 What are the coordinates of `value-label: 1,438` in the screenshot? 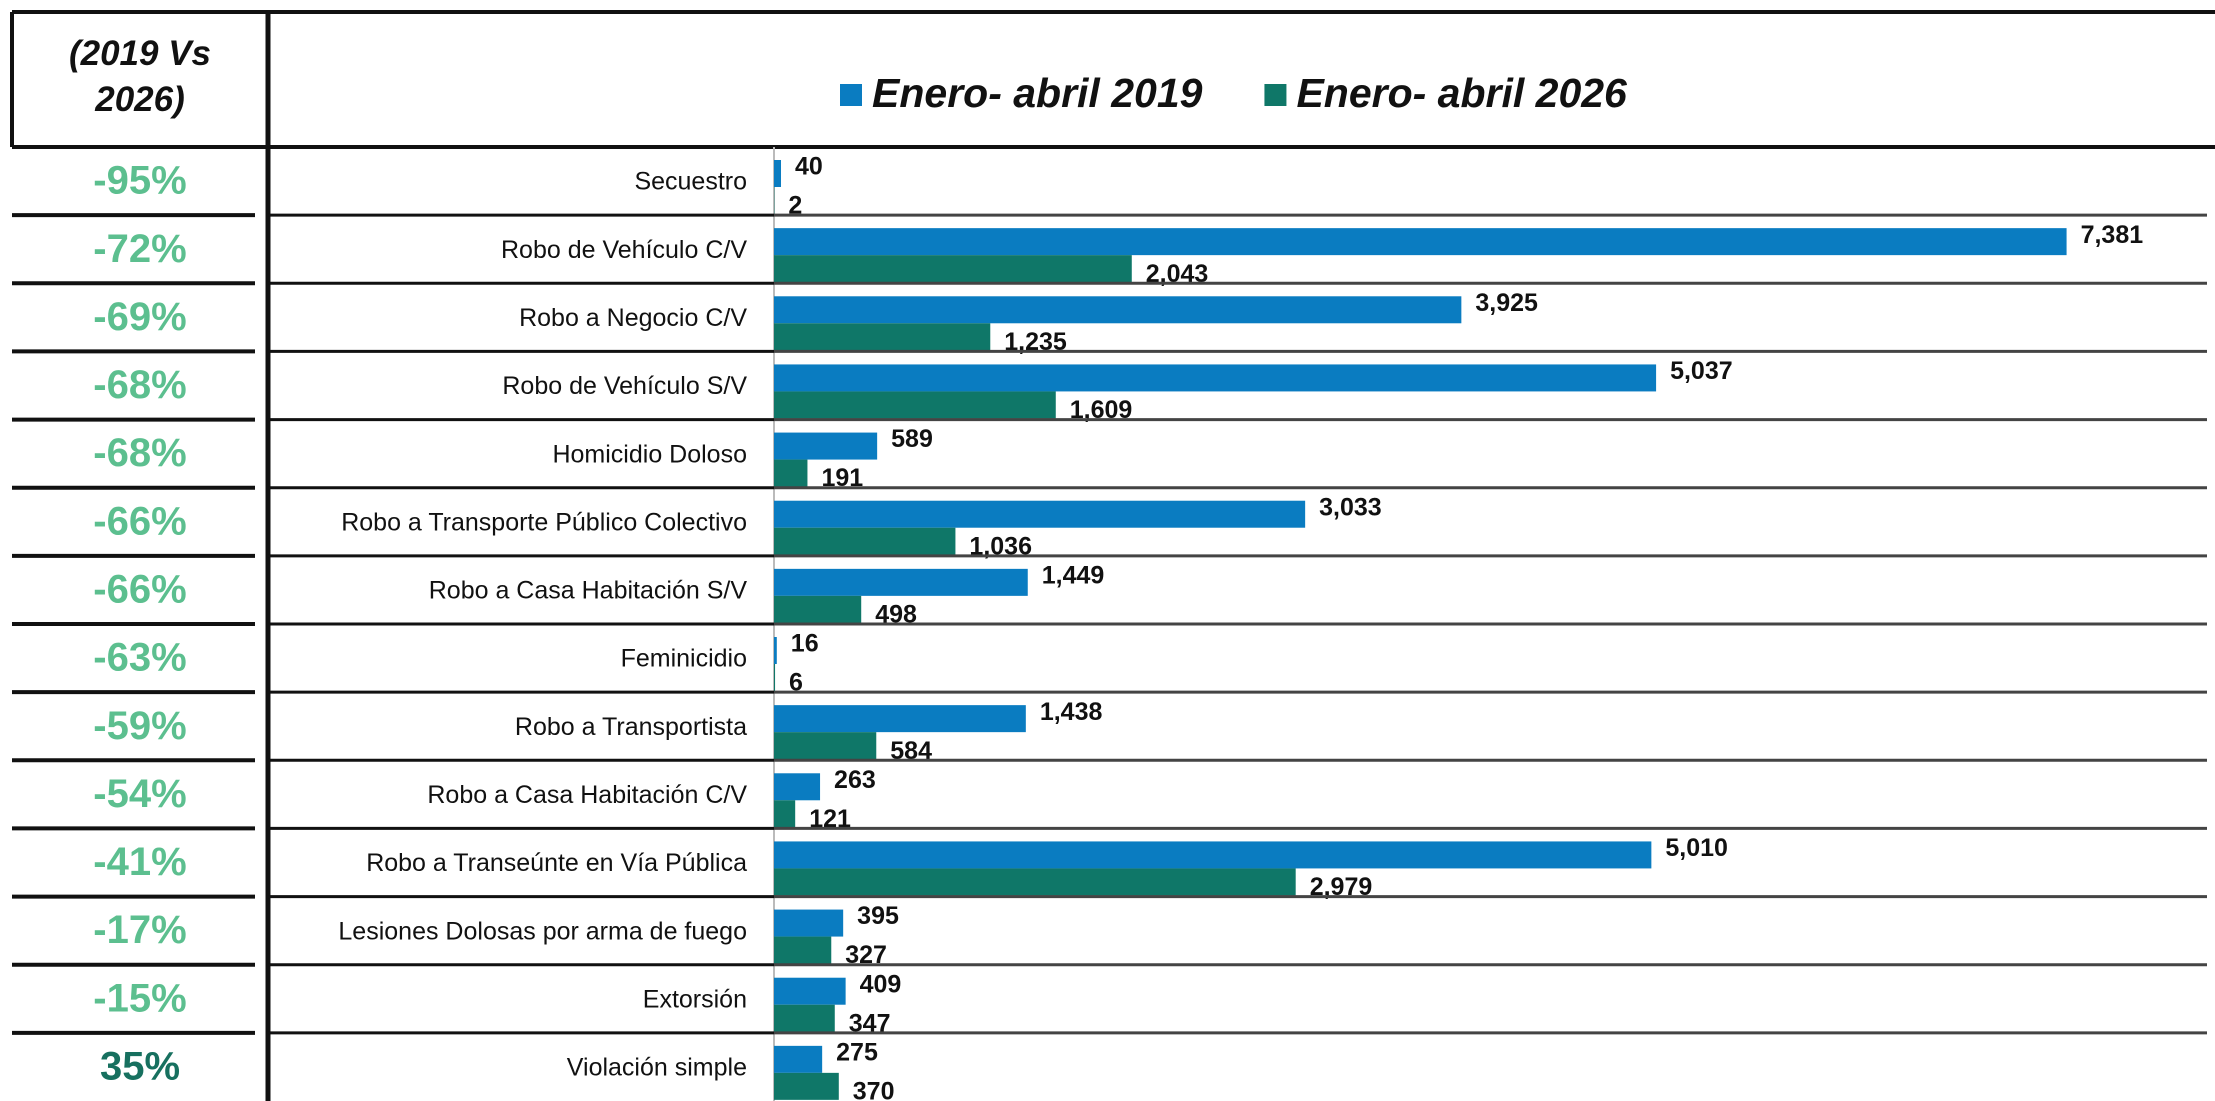 It's located at (1071, 712).